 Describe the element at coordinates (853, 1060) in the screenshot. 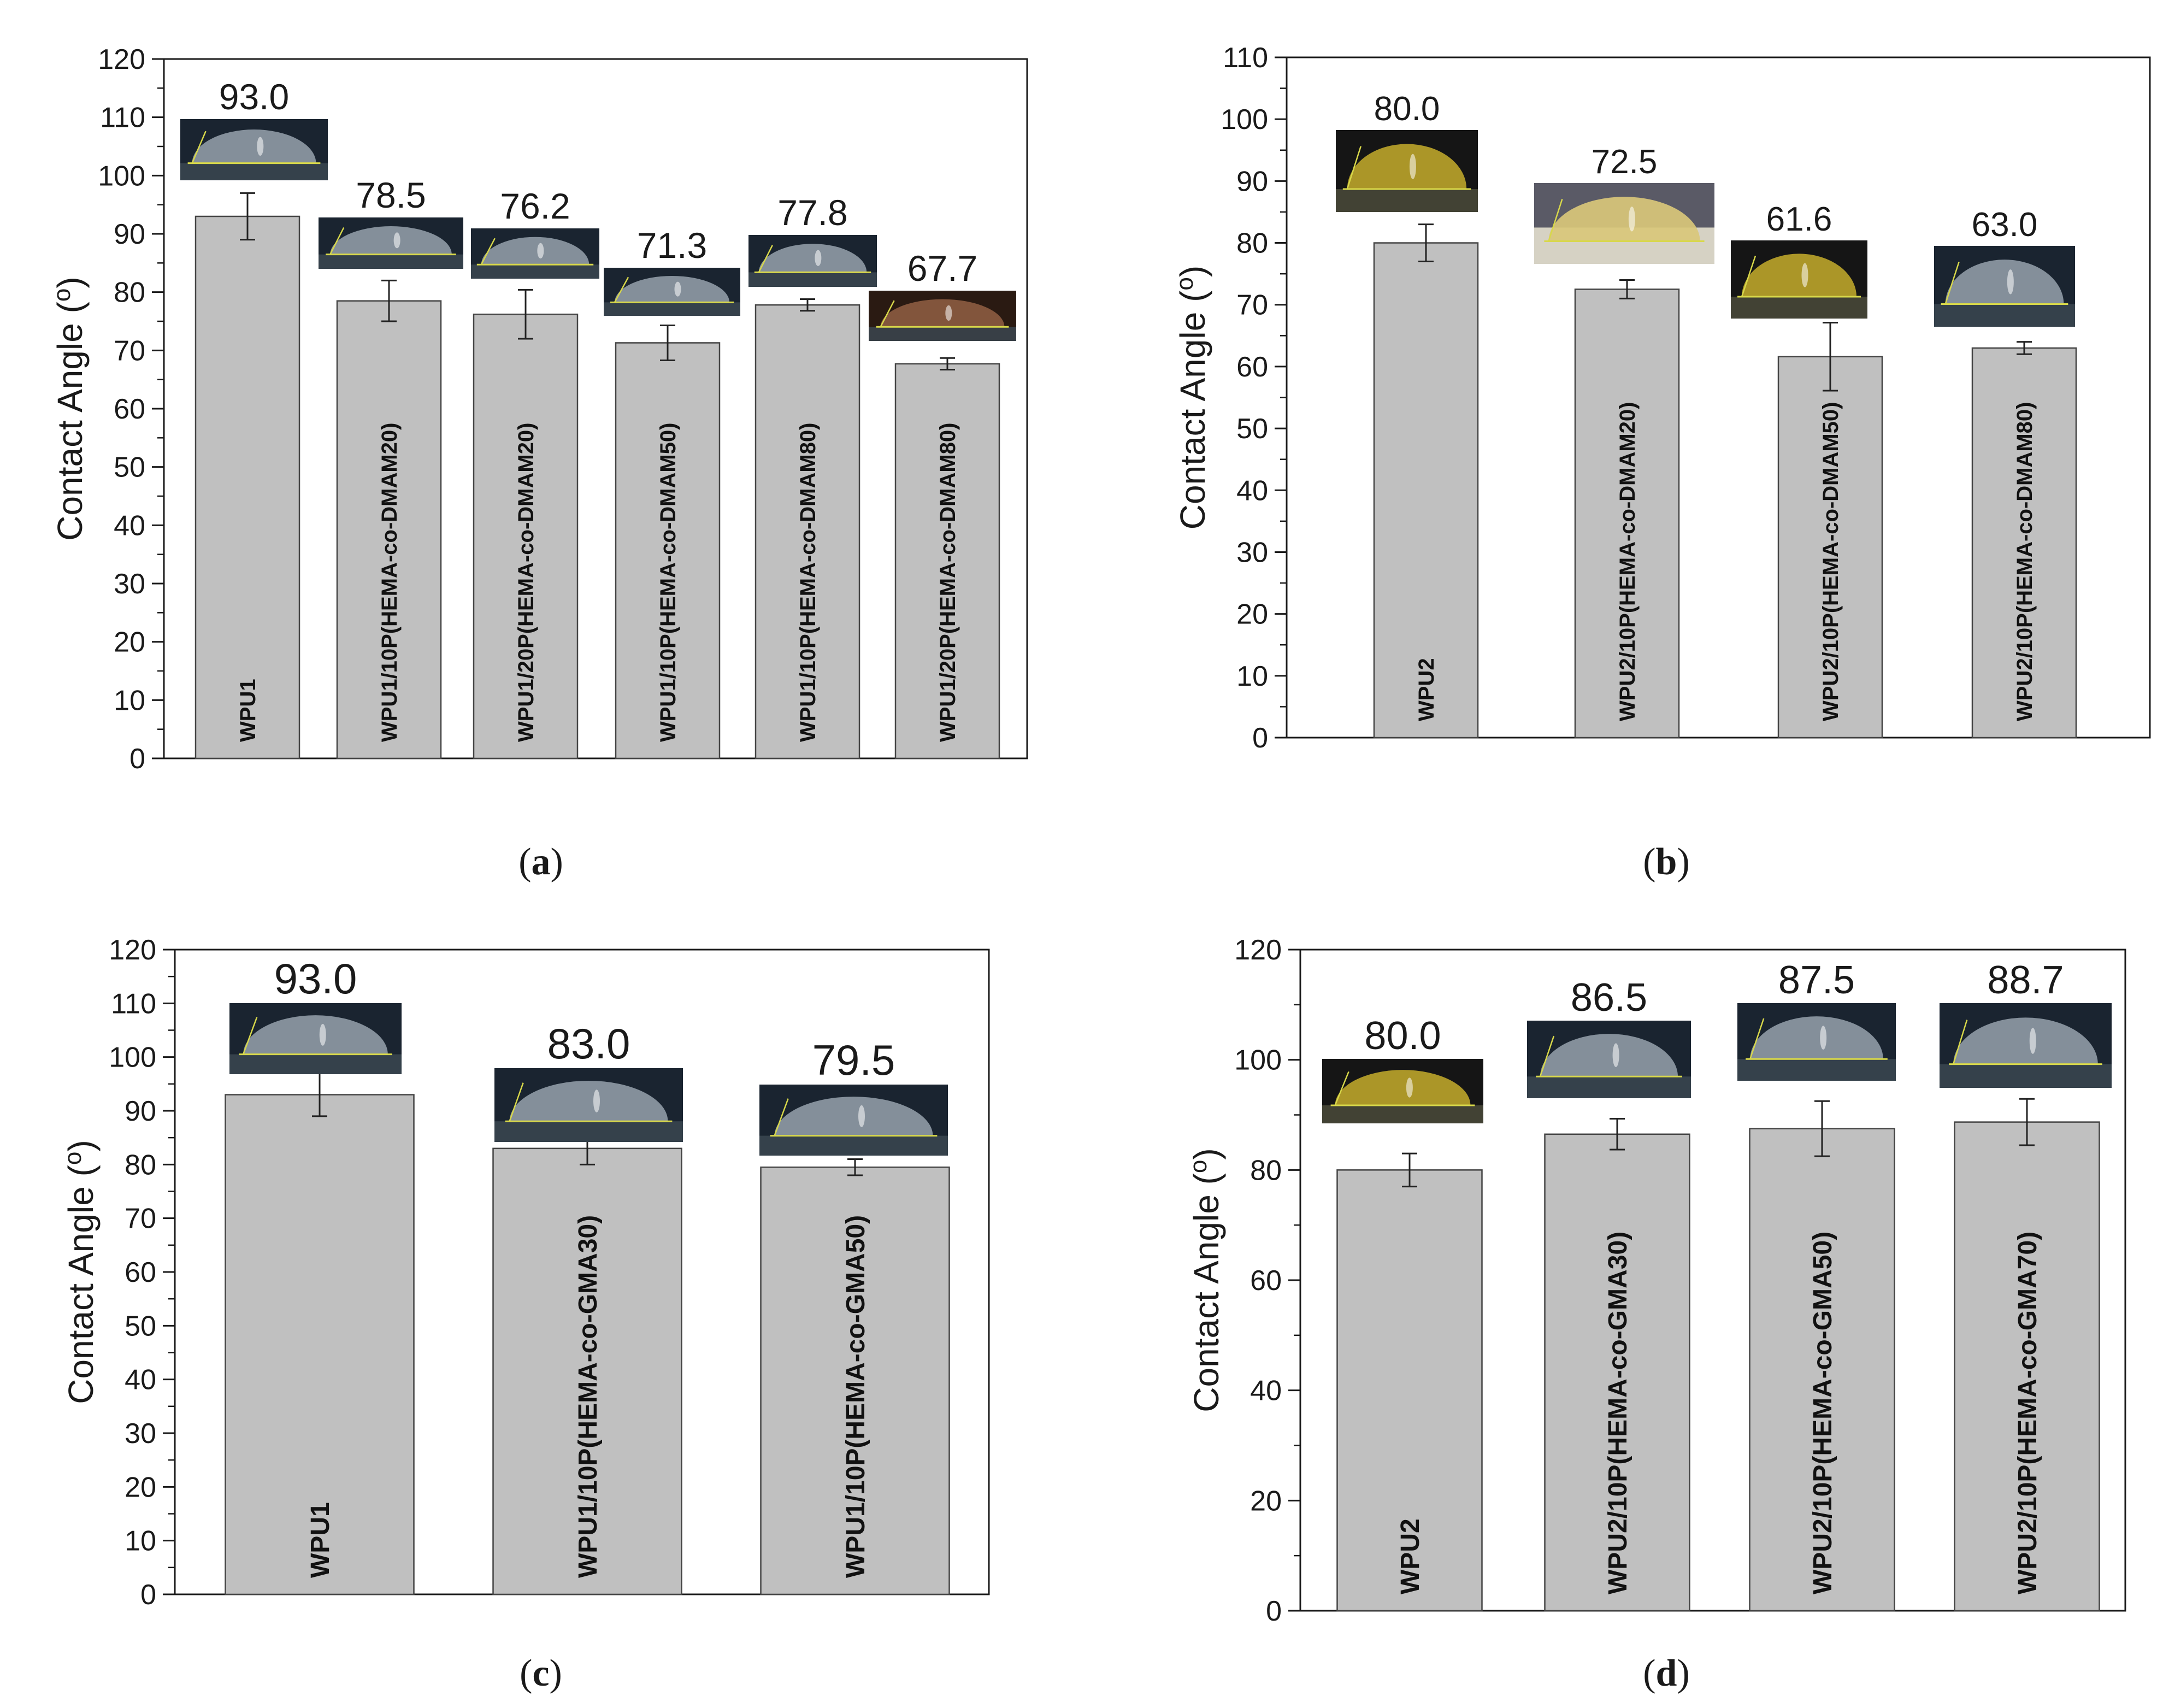

I see `data-label: 79.5` at that location.